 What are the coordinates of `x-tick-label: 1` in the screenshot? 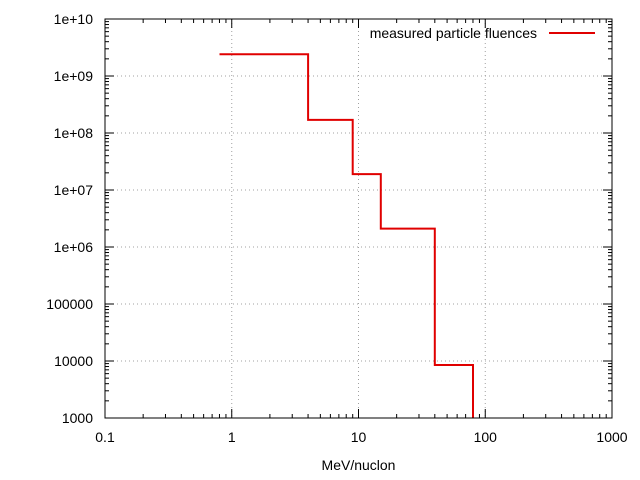 It's located at (232, 437).